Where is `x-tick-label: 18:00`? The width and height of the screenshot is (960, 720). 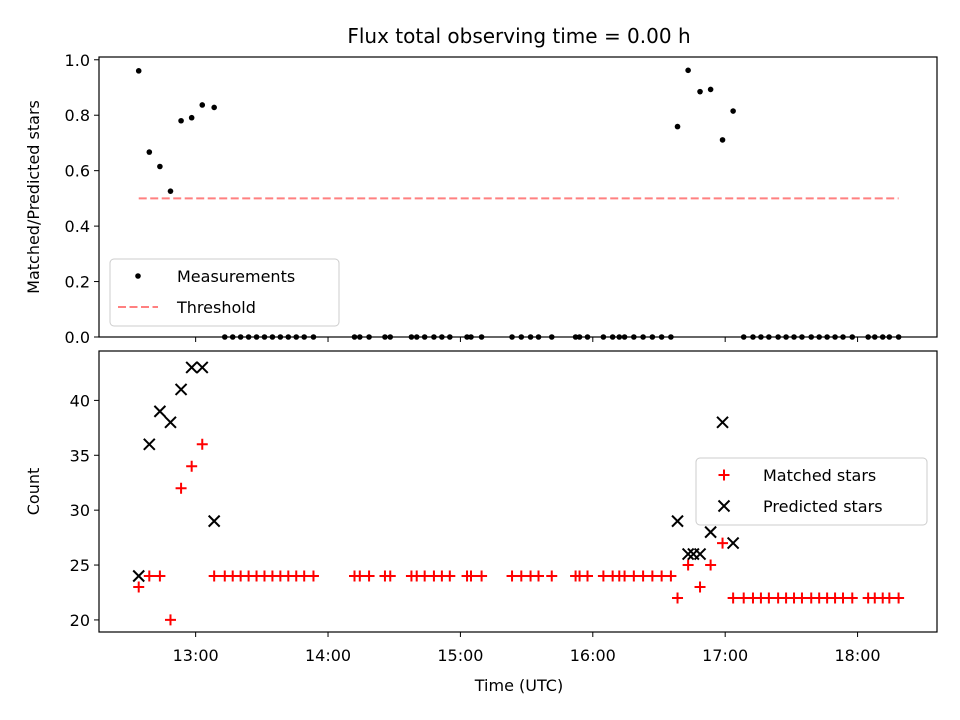 x-tick-label: 18:00 is located at coordinates (858, 655).